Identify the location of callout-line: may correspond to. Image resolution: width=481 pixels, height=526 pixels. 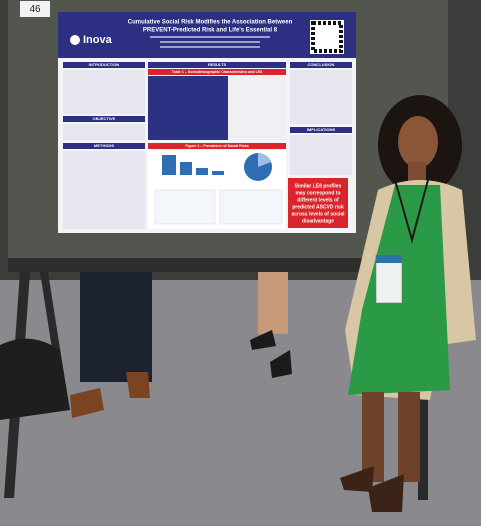
(317, 193).